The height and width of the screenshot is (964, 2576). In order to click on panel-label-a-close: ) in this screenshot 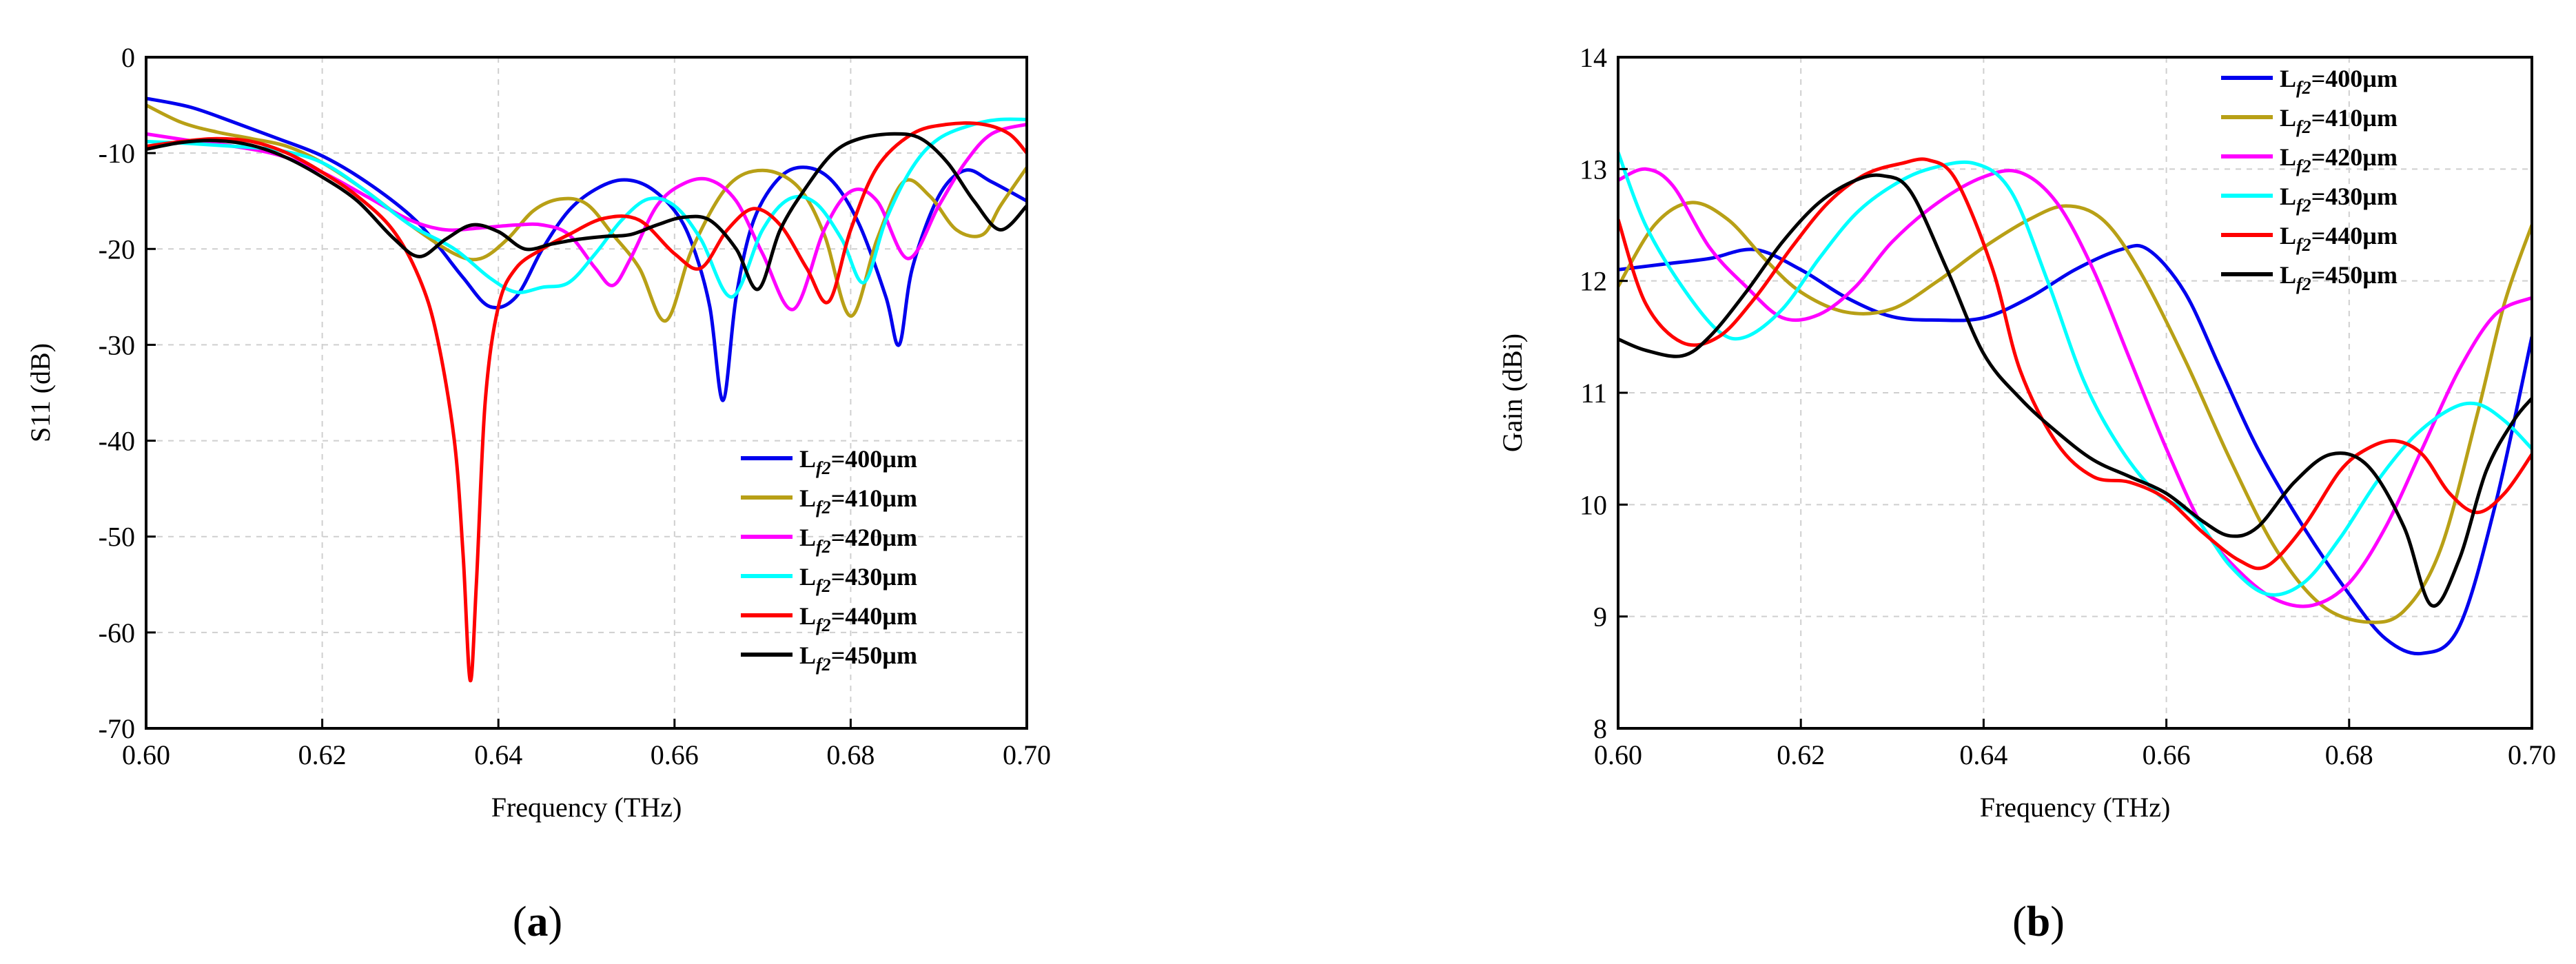, I will do `click(556, 922)`.